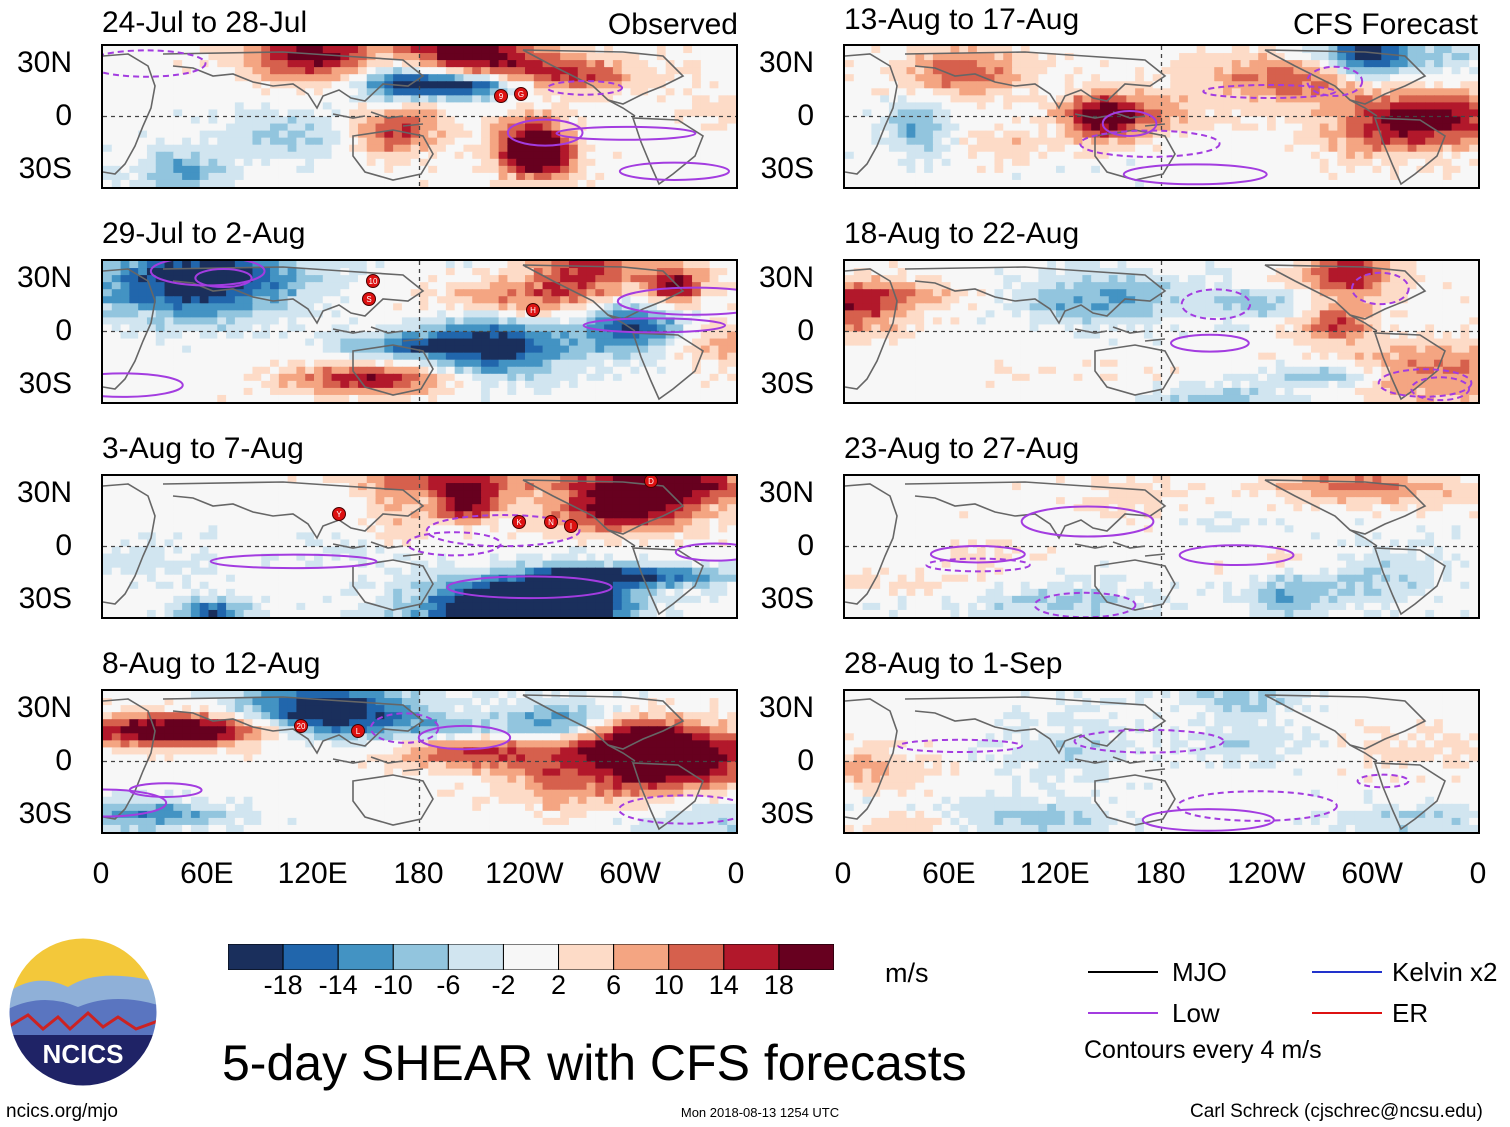  Describe the element at coordinates (419, 546) in the screenshot. I see `map-obs-3: Y K N I D` at that location.